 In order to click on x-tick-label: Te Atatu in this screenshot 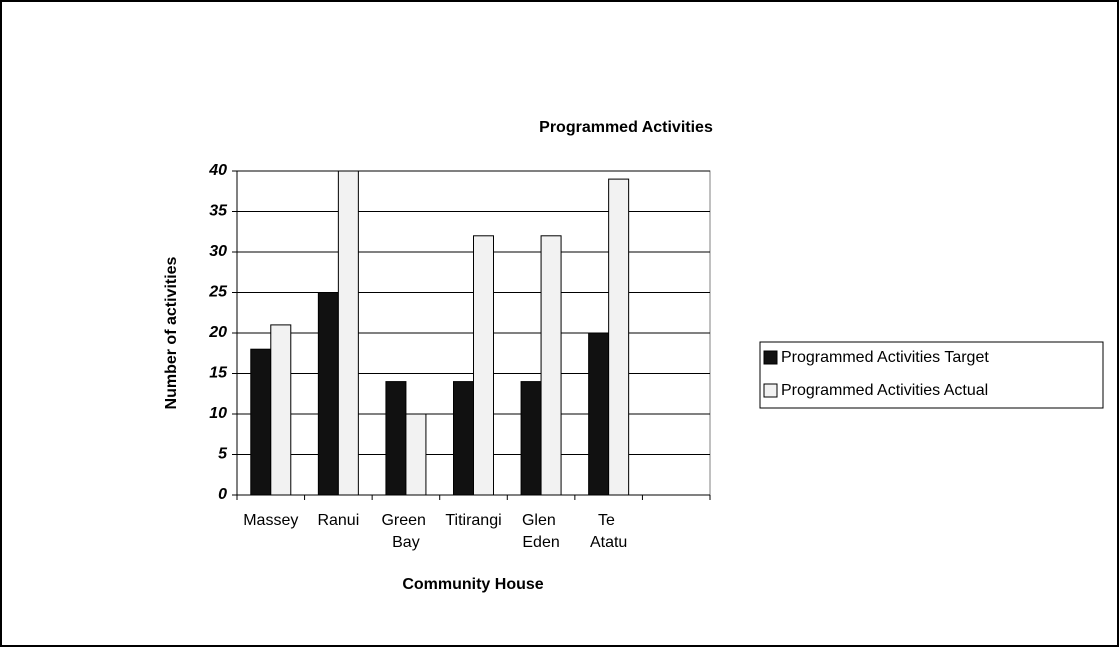, I will do `click(608, 531)`.